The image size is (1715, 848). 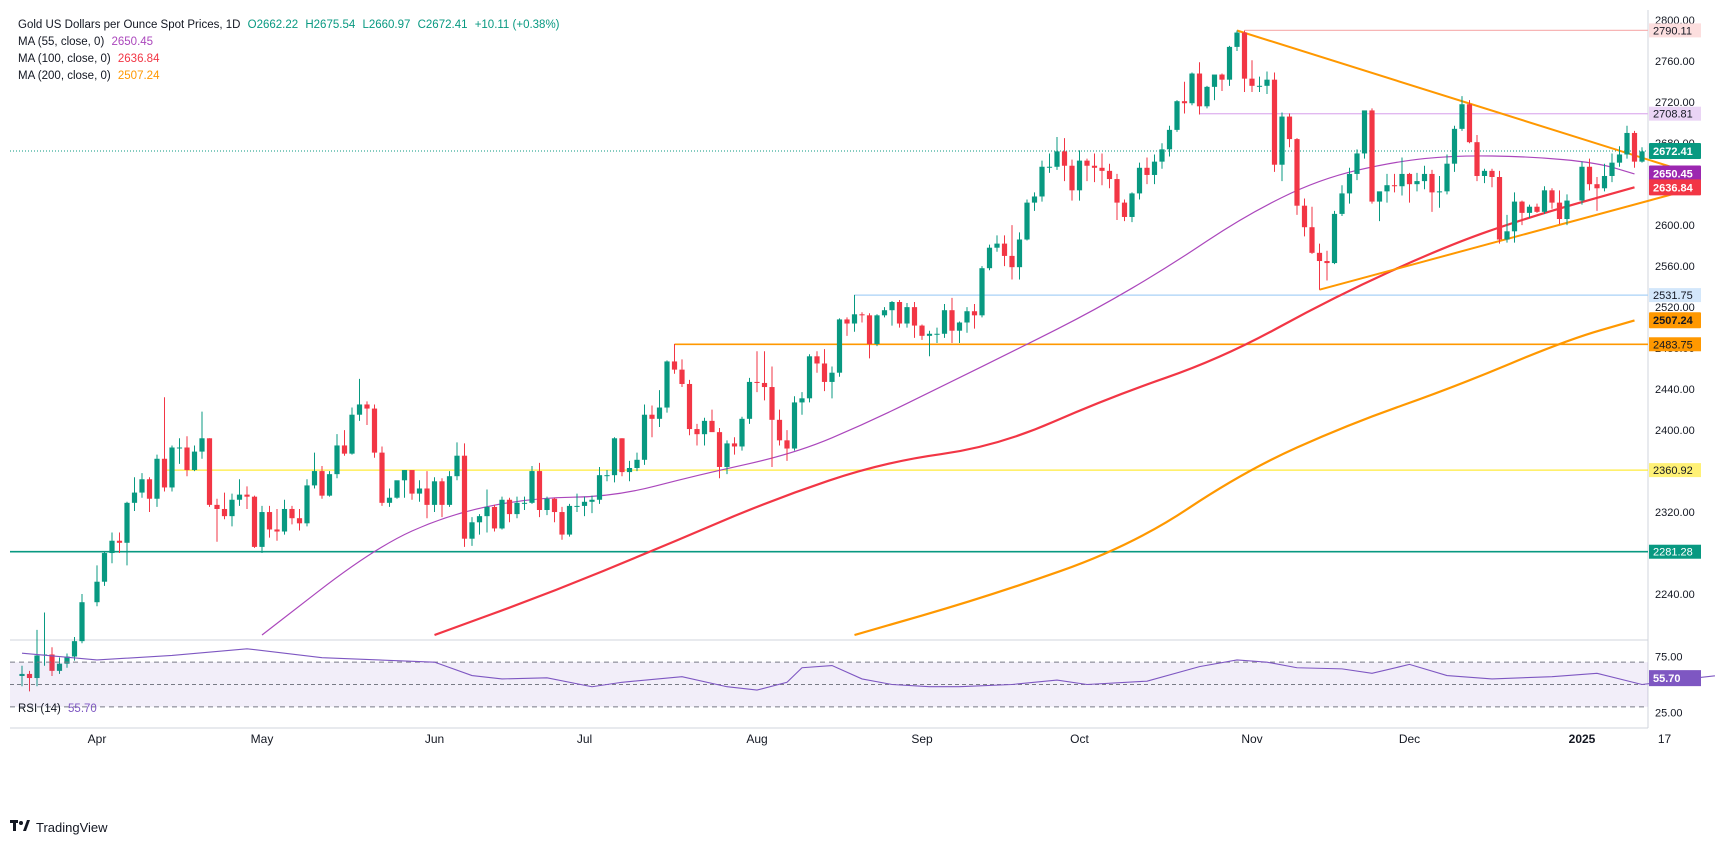 I want to click on tradingview-brand: TradingView, so click(x=59, y=827).